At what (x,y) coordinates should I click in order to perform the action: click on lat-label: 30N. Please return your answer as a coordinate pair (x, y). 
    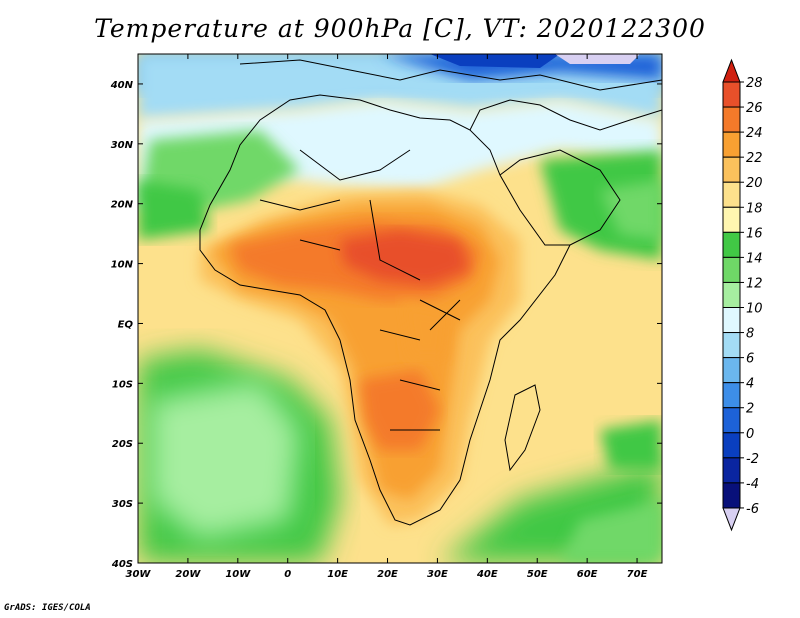
    Looking at the image, I should click on (122, 145).